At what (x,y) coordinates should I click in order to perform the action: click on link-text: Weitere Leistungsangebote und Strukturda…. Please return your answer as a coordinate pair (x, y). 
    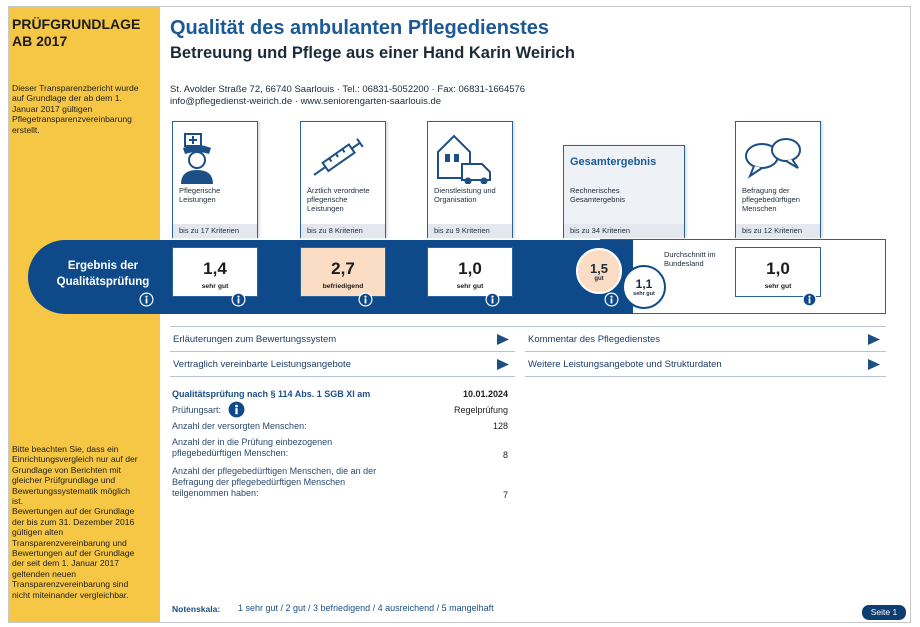
    Looking at the image, I should click on (625, 364).